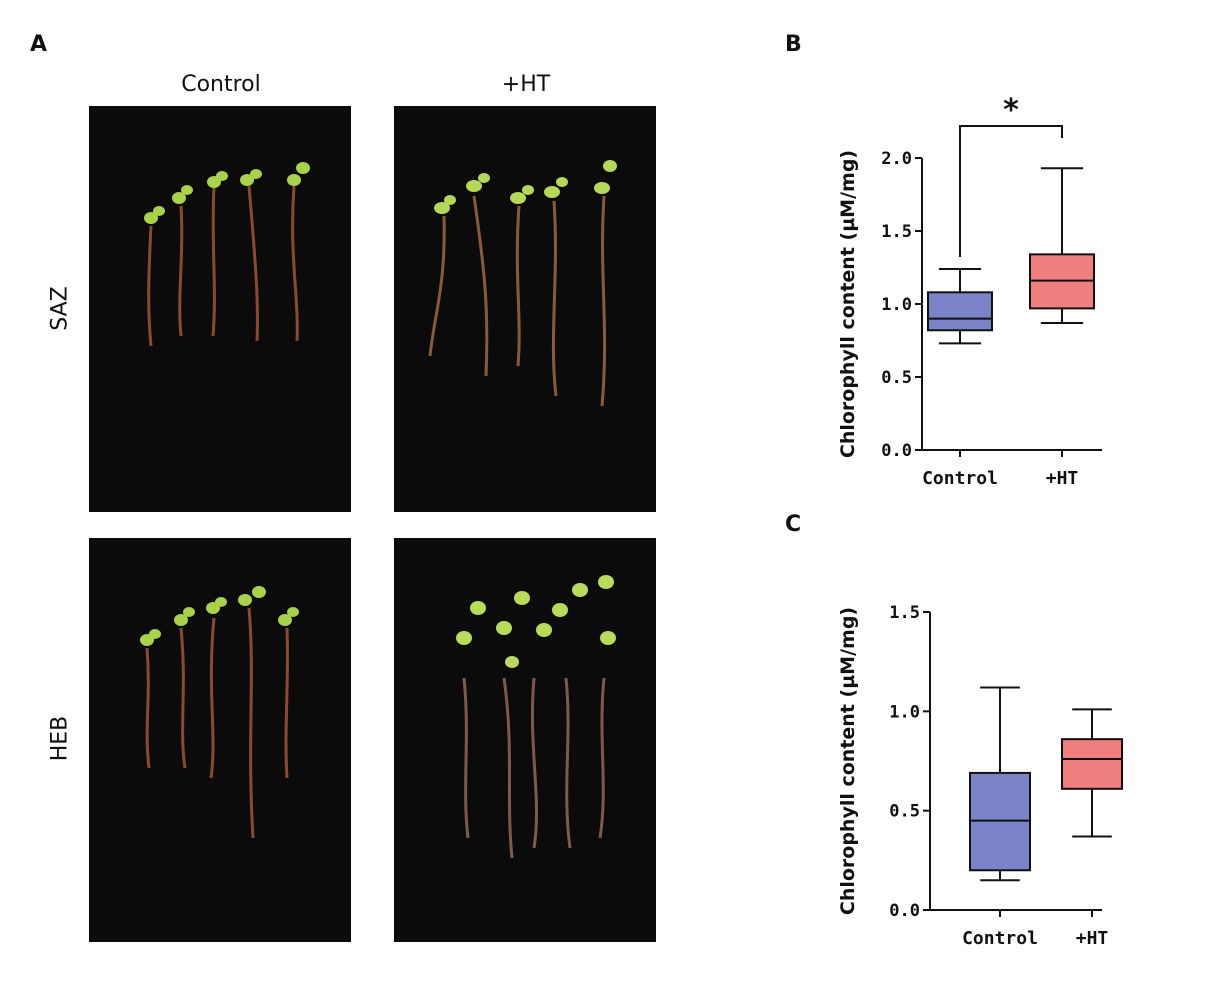 The width and height of the screenshot is (1222, 998). Describe the element at coordinates (1011, 110) in the screenshot. I see `significance-star: *` at that location.